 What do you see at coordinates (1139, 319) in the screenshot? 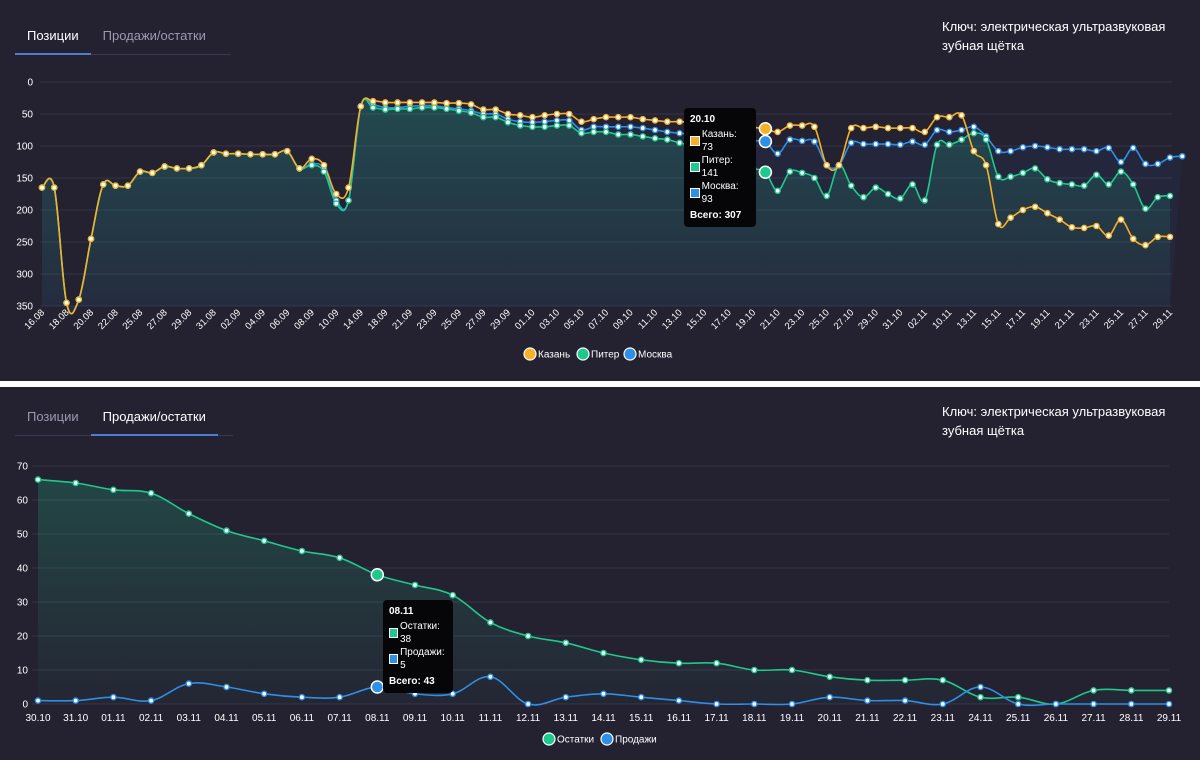
I see `x-tick-label: 27.11` at bounding box center [1139, 319].